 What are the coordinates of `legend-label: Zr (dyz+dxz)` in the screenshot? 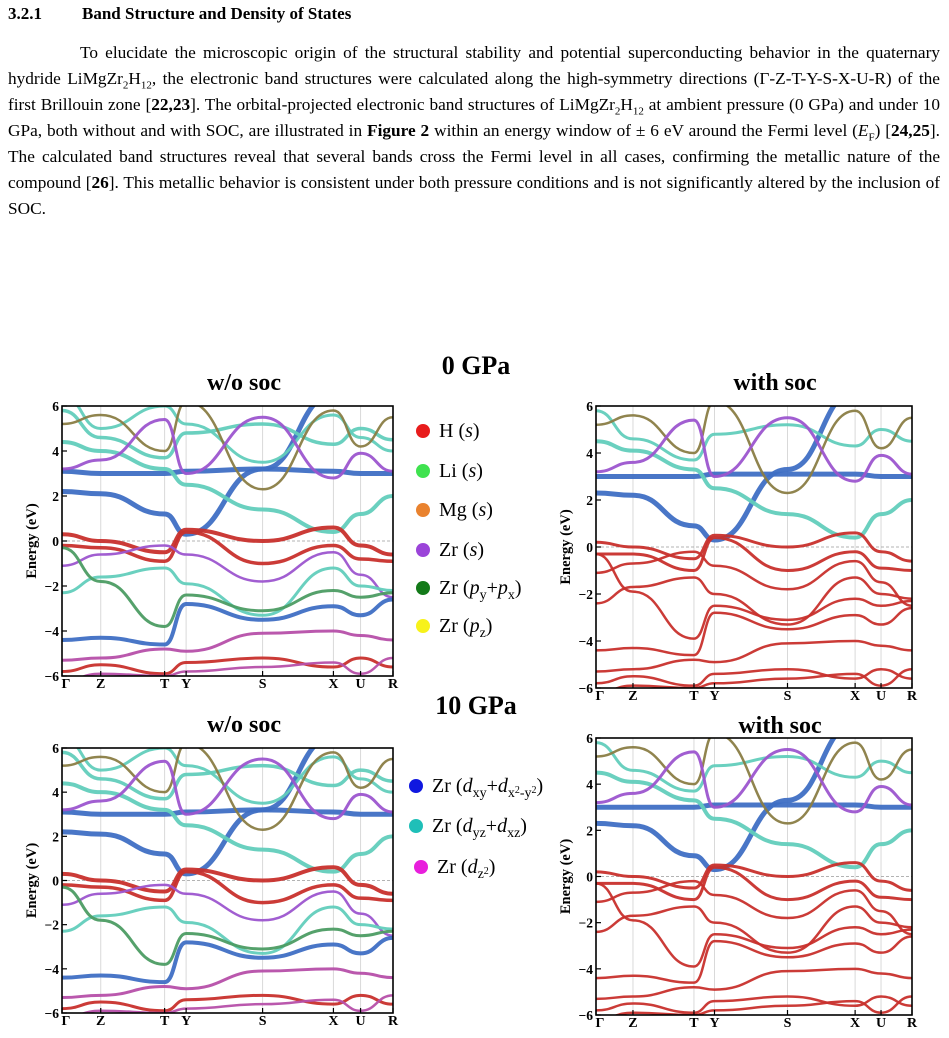 It's located at (479, 828).